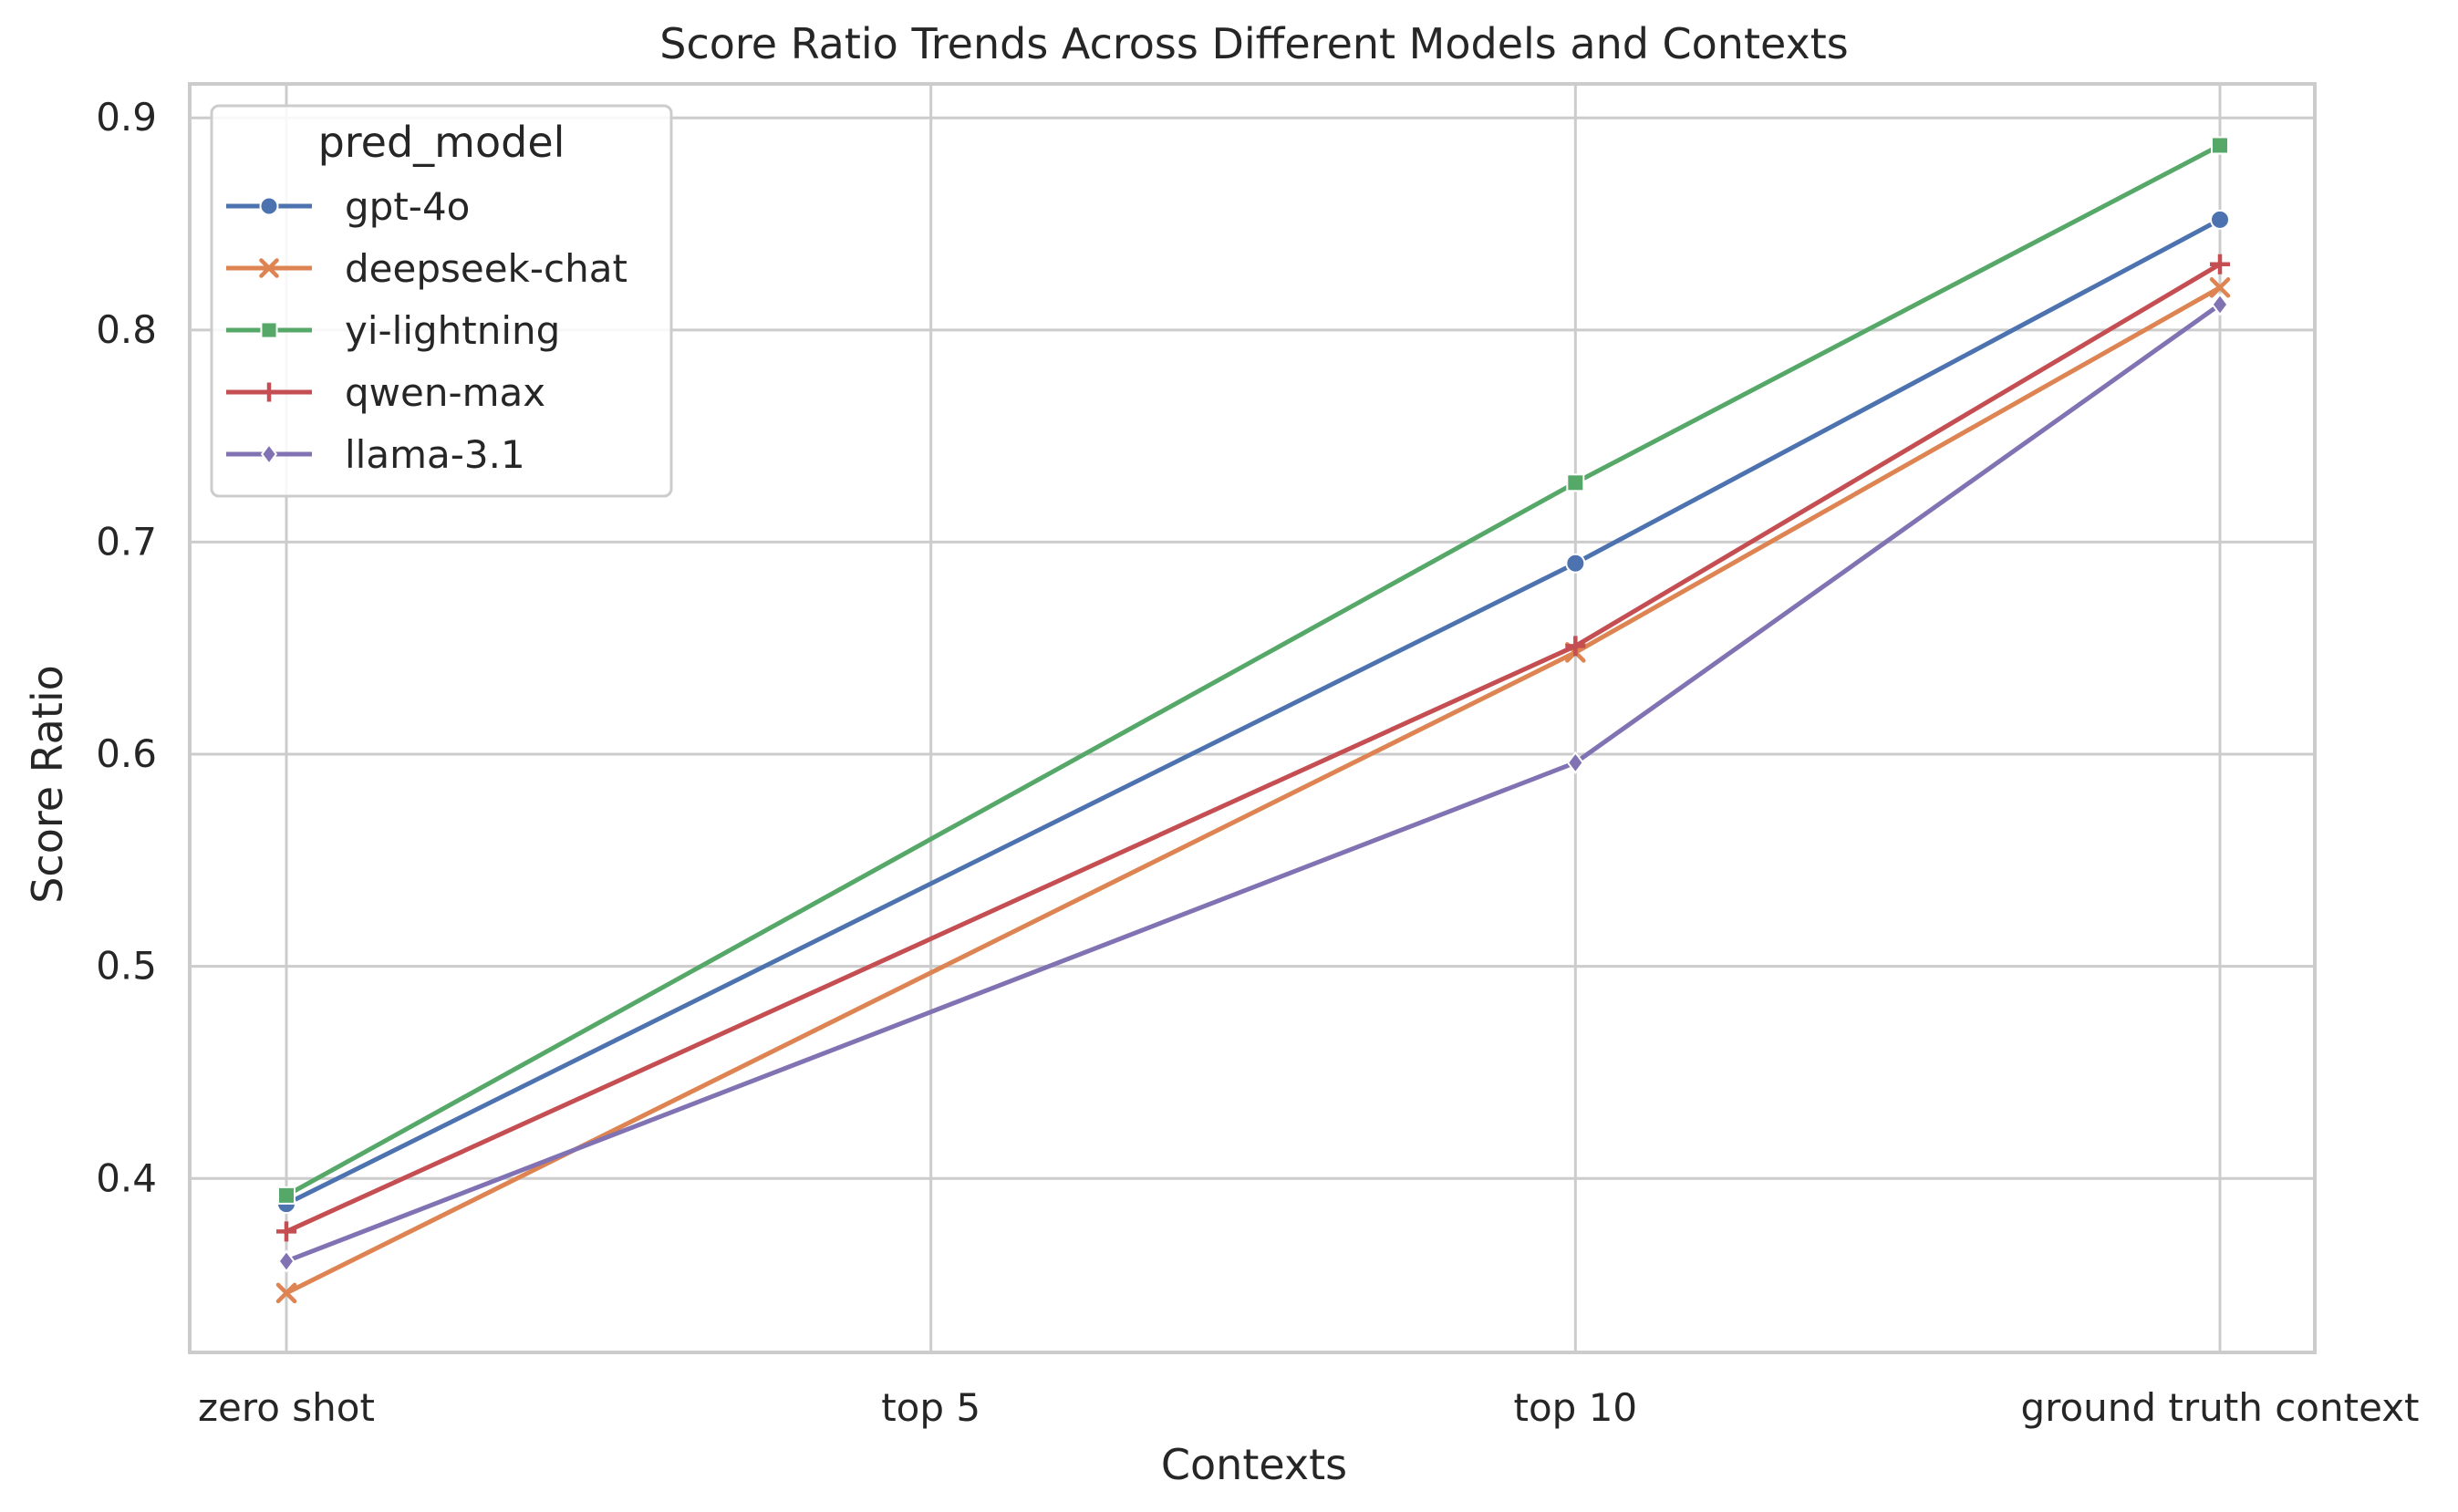  I want to click on legend-item: deepseek-chat, so click(426, 268).